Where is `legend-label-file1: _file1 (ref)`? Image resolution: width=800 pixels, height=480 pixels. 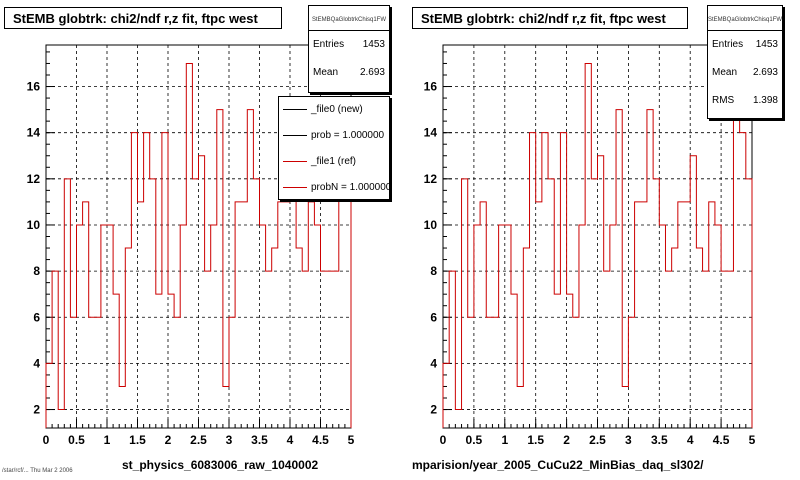
legend-label-file1: _file1 (ref) is located at coordinates (334, 161).